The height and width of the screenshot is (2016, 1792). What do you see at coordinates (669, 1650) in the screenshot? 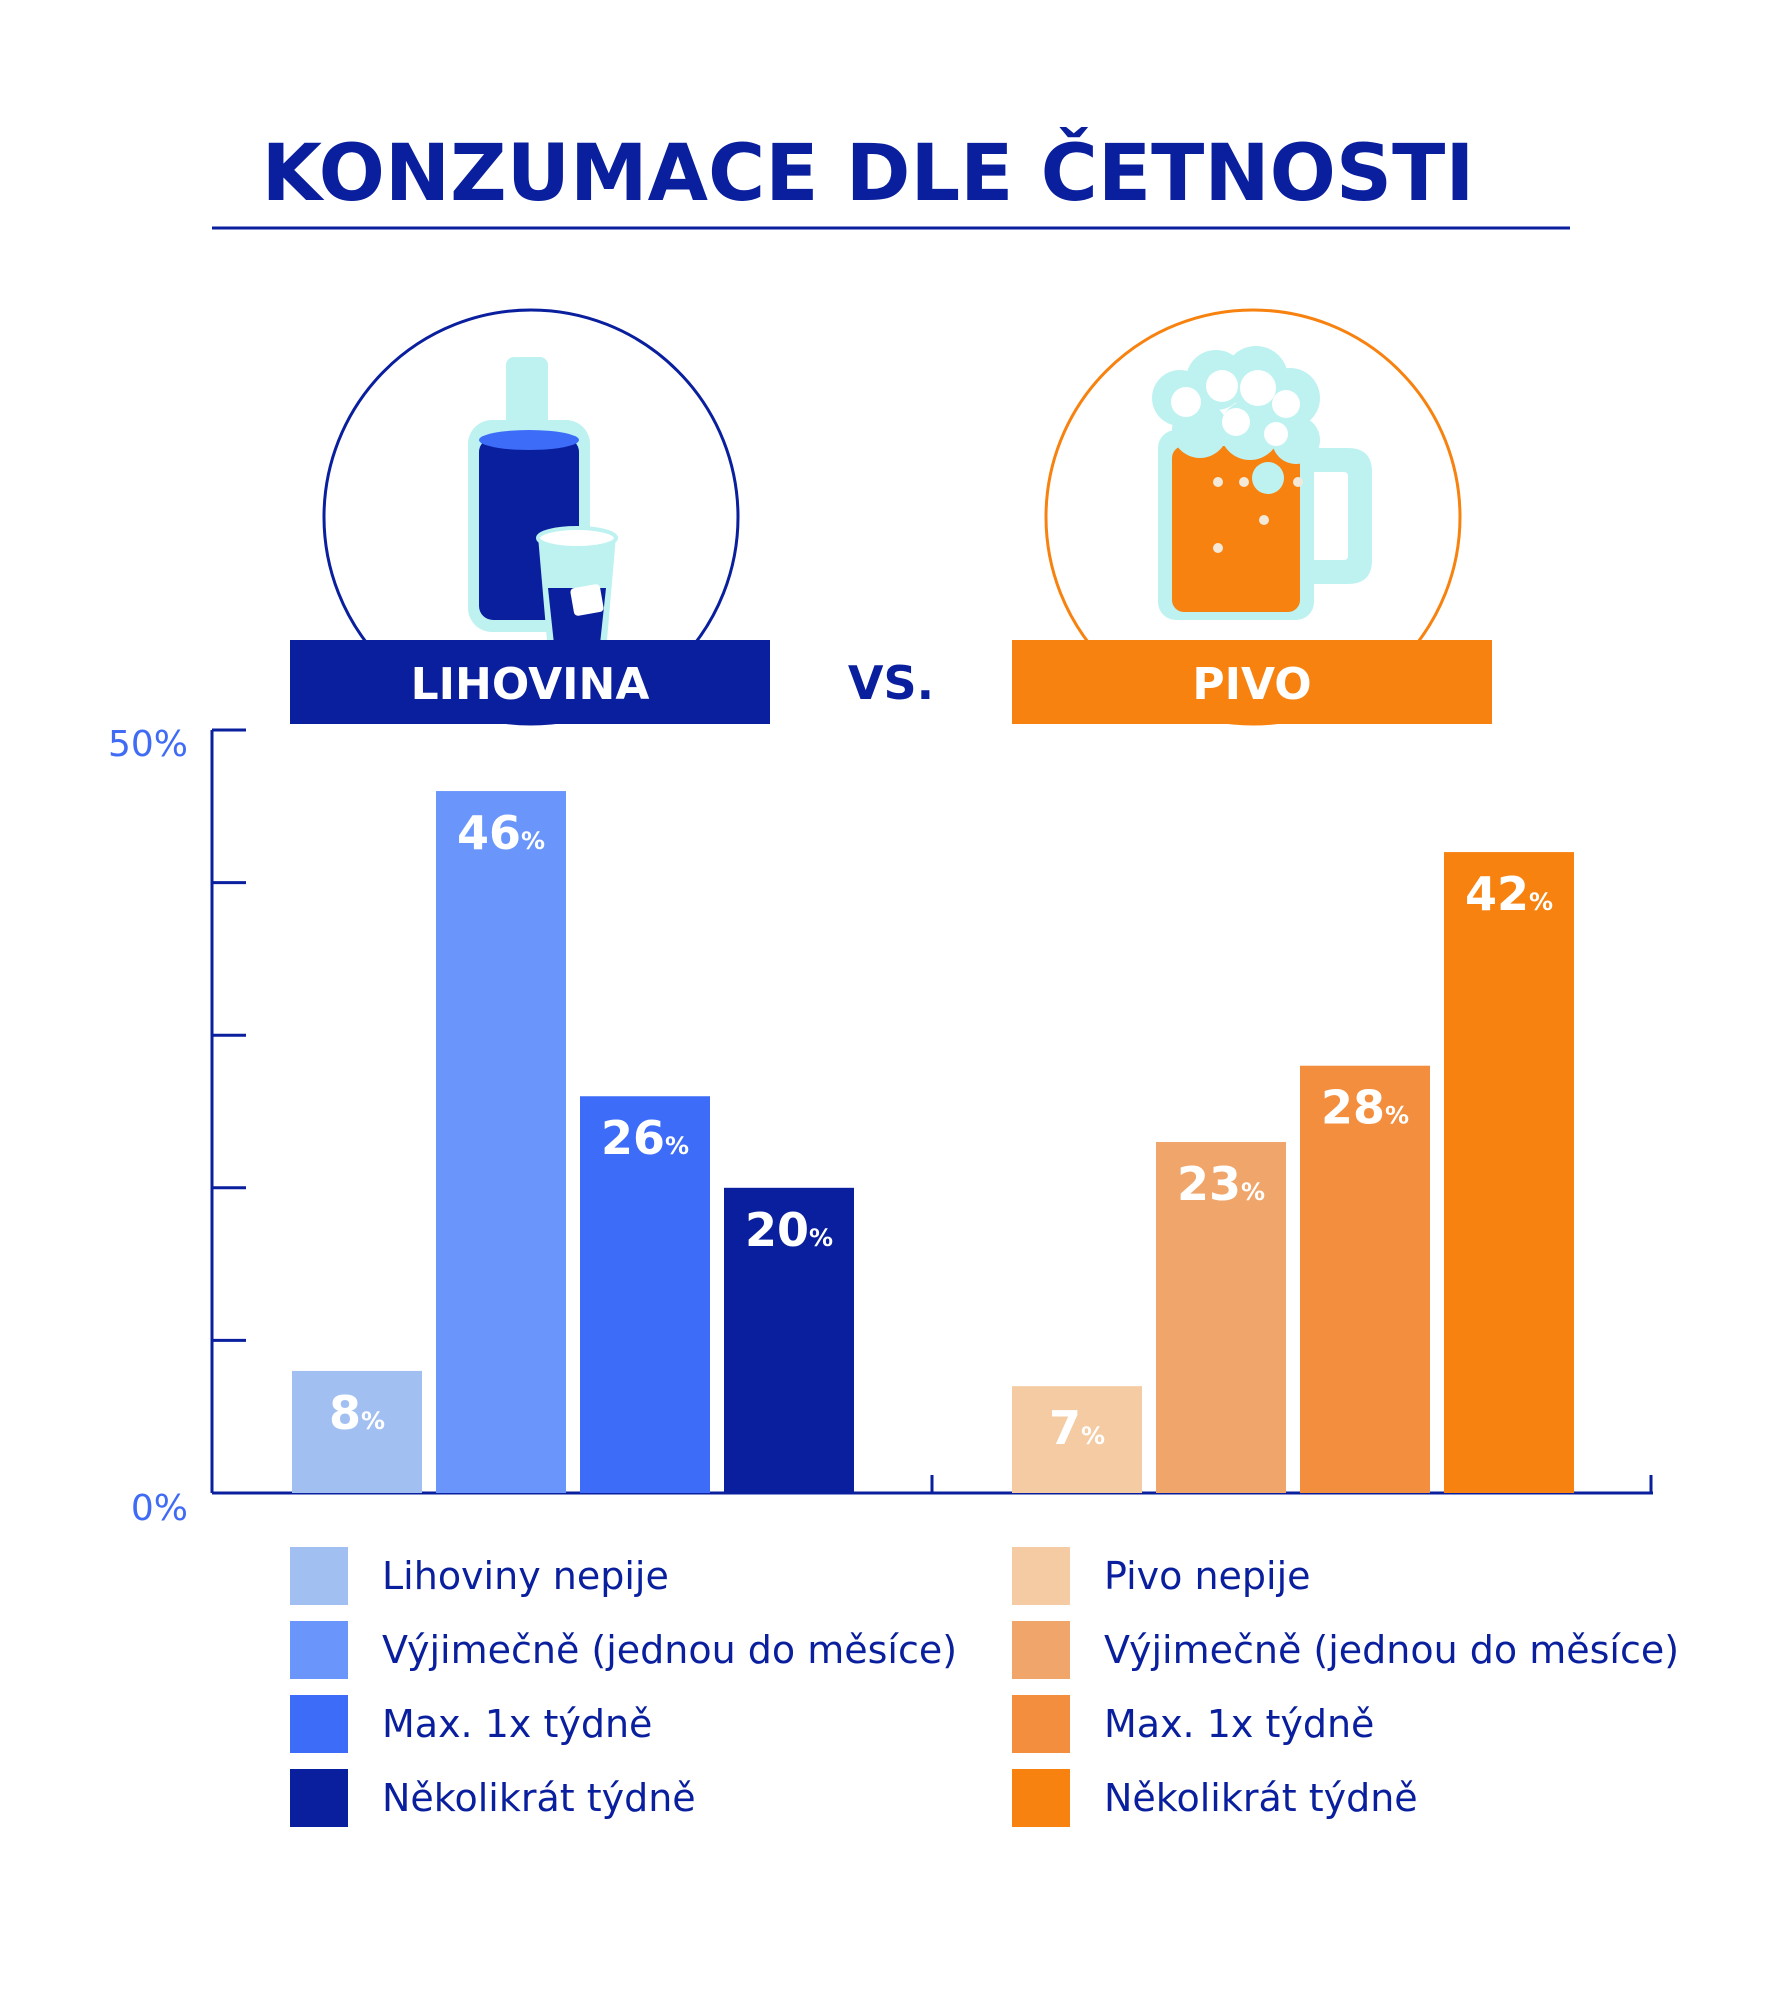
I see `legend-label-0-1: Výjimečně (jednou do měsíce)` at bounding box center [669, 1650].